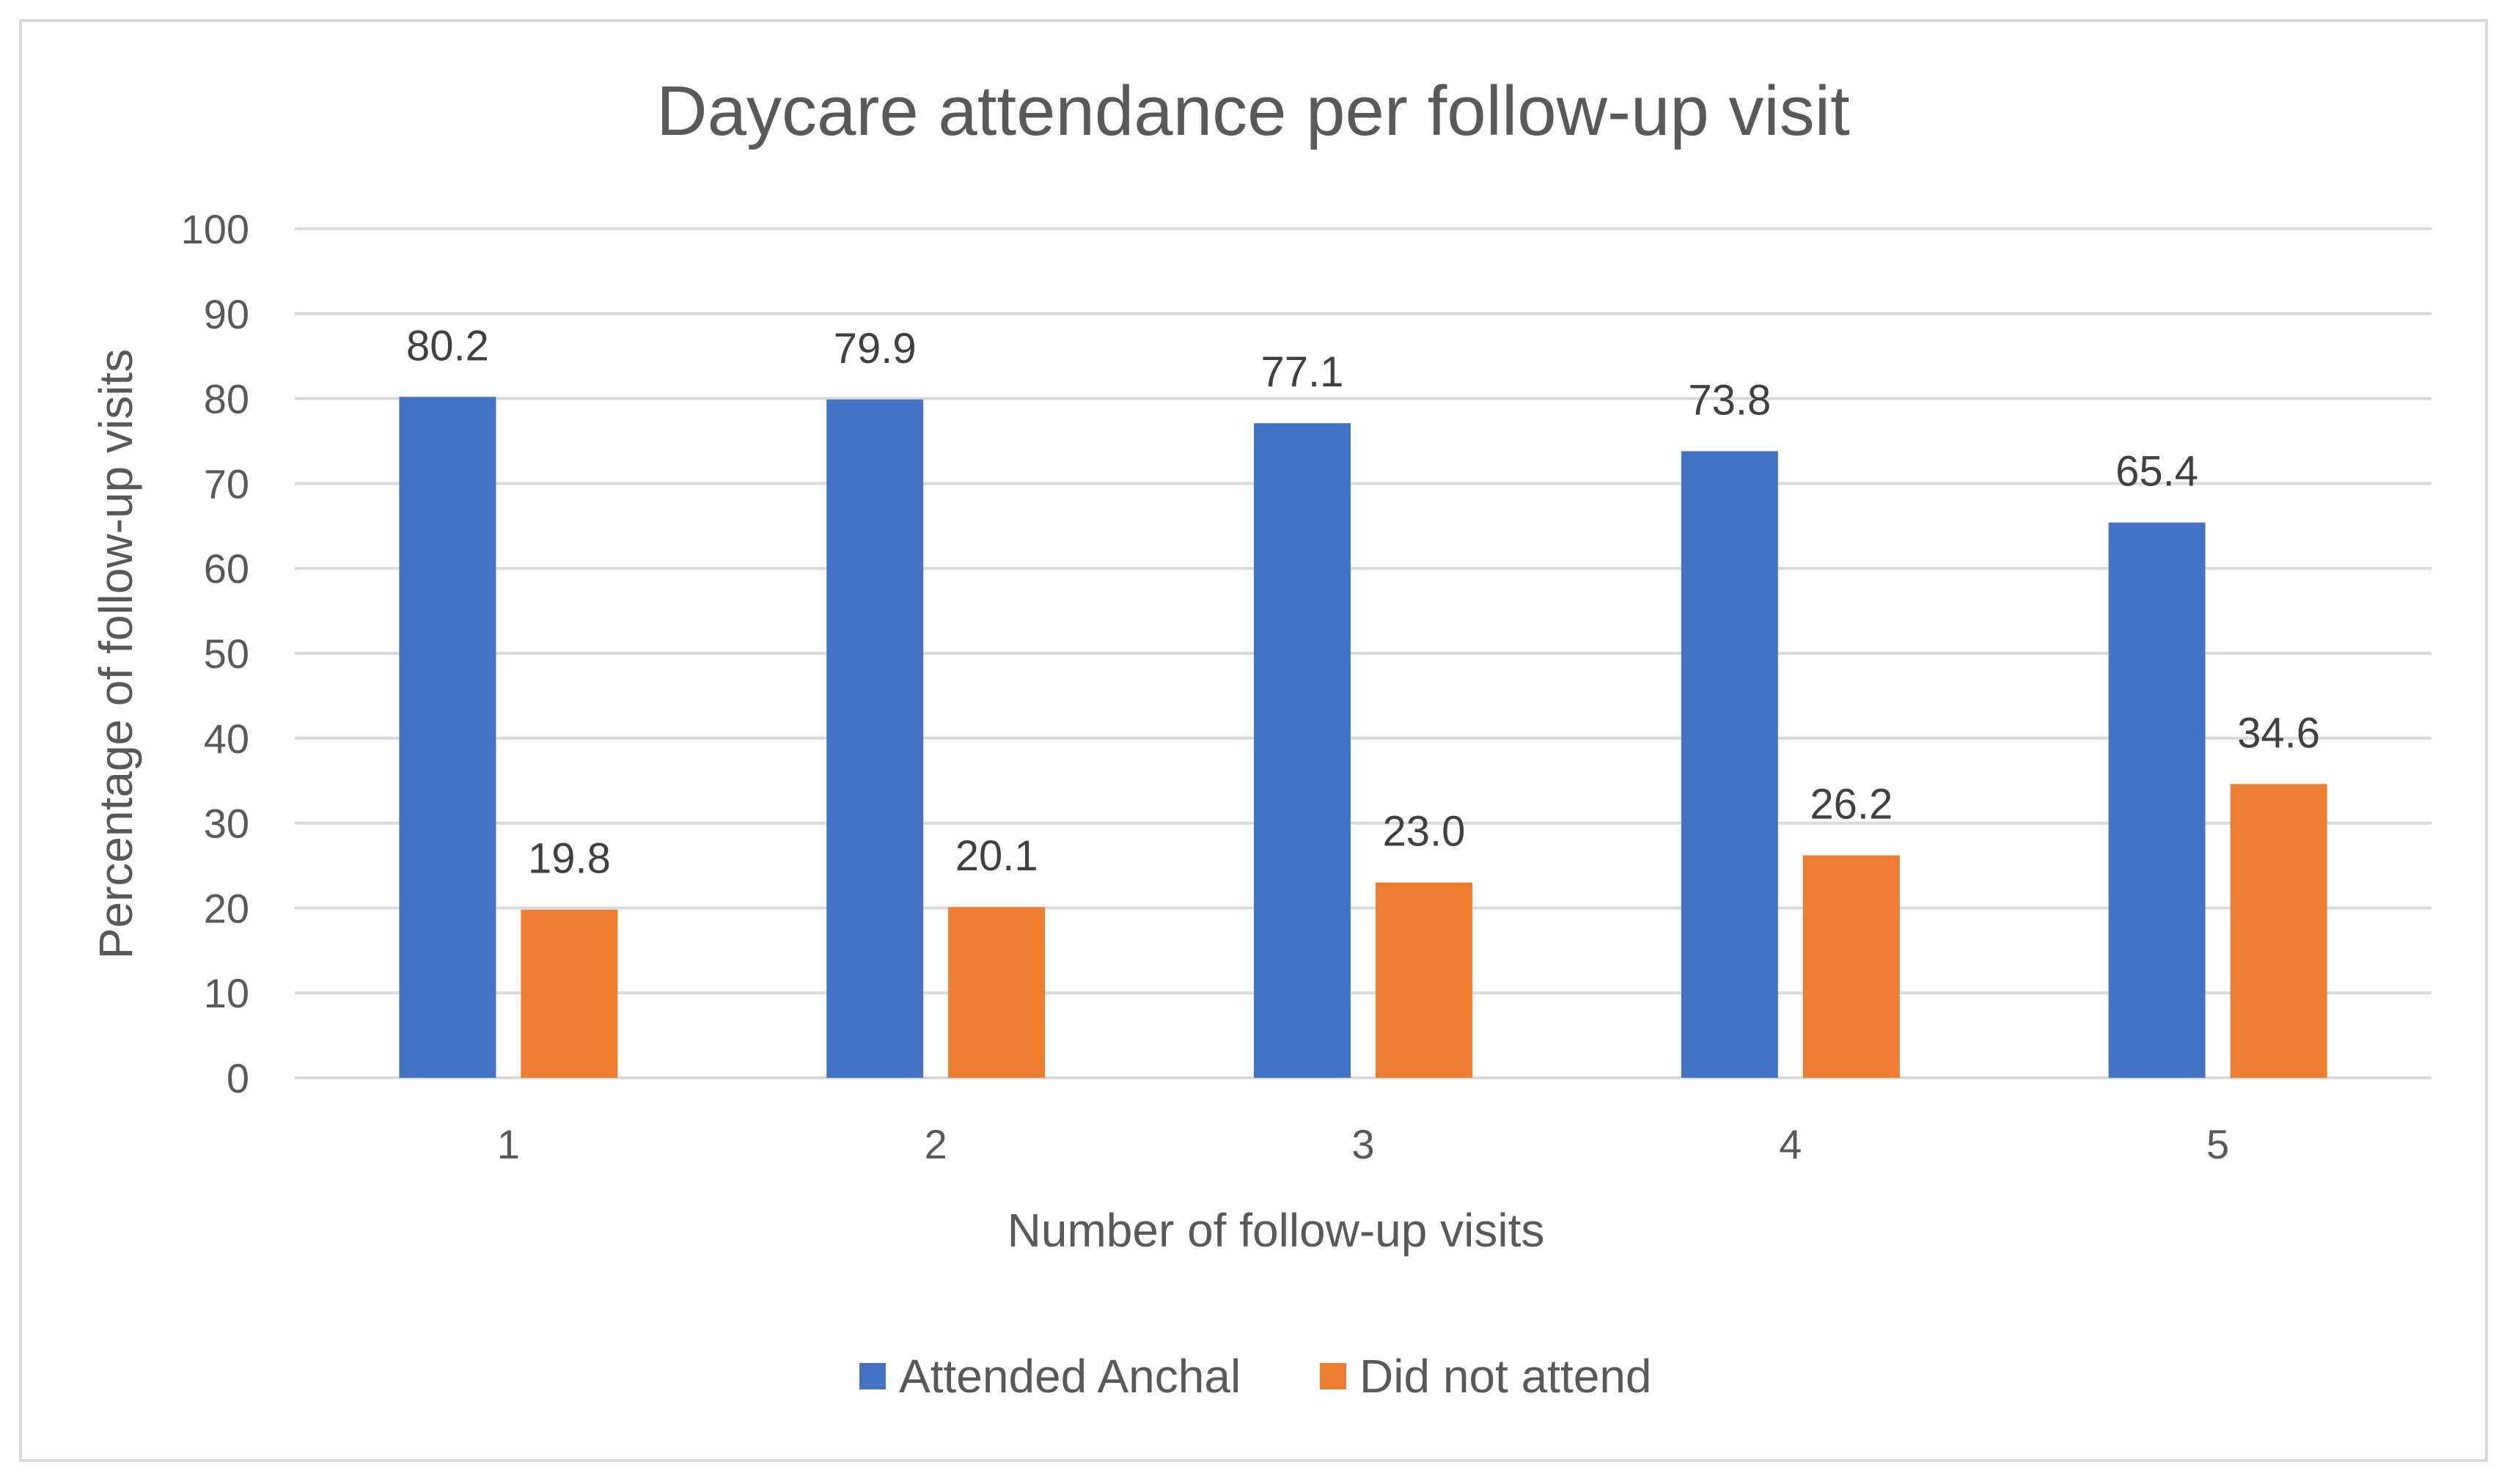  Describe the element at coordinates (226, 824) in the screenshot. I see `y-tick-label: 30` at that location.